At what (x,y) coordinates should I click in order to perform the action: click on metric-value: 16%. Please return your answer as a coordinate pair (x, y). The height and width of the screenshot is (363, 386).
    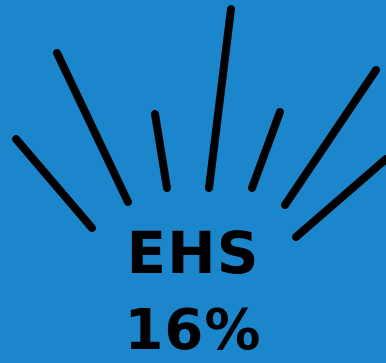
    Looking at the image, I should click on (193, 330).